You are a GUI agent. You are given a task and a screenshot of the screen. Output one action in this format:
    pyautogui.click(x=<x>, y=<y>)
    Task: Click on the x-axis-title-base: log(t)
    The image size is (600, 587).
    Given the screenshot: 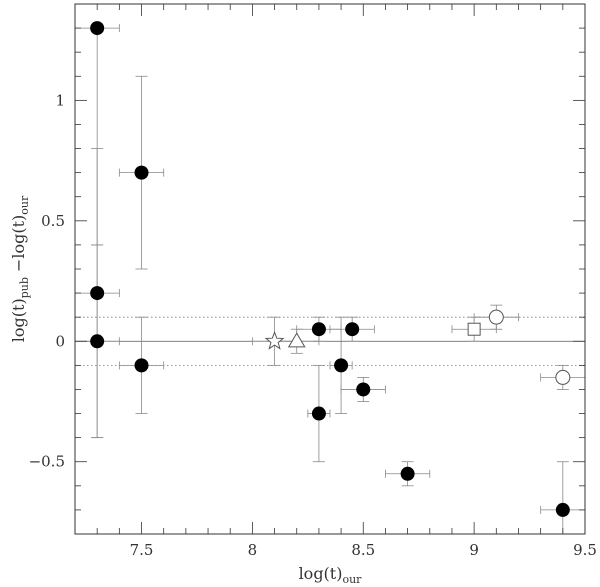 What is the action you would take?
    pyautogui.click(x=321, y=573)
    